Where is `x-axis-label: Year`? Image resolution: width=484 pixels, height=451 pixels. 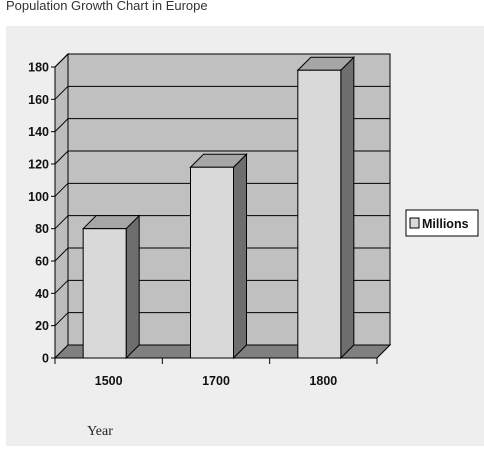
x-axis-label: Year is located at coordinates (100, 431).